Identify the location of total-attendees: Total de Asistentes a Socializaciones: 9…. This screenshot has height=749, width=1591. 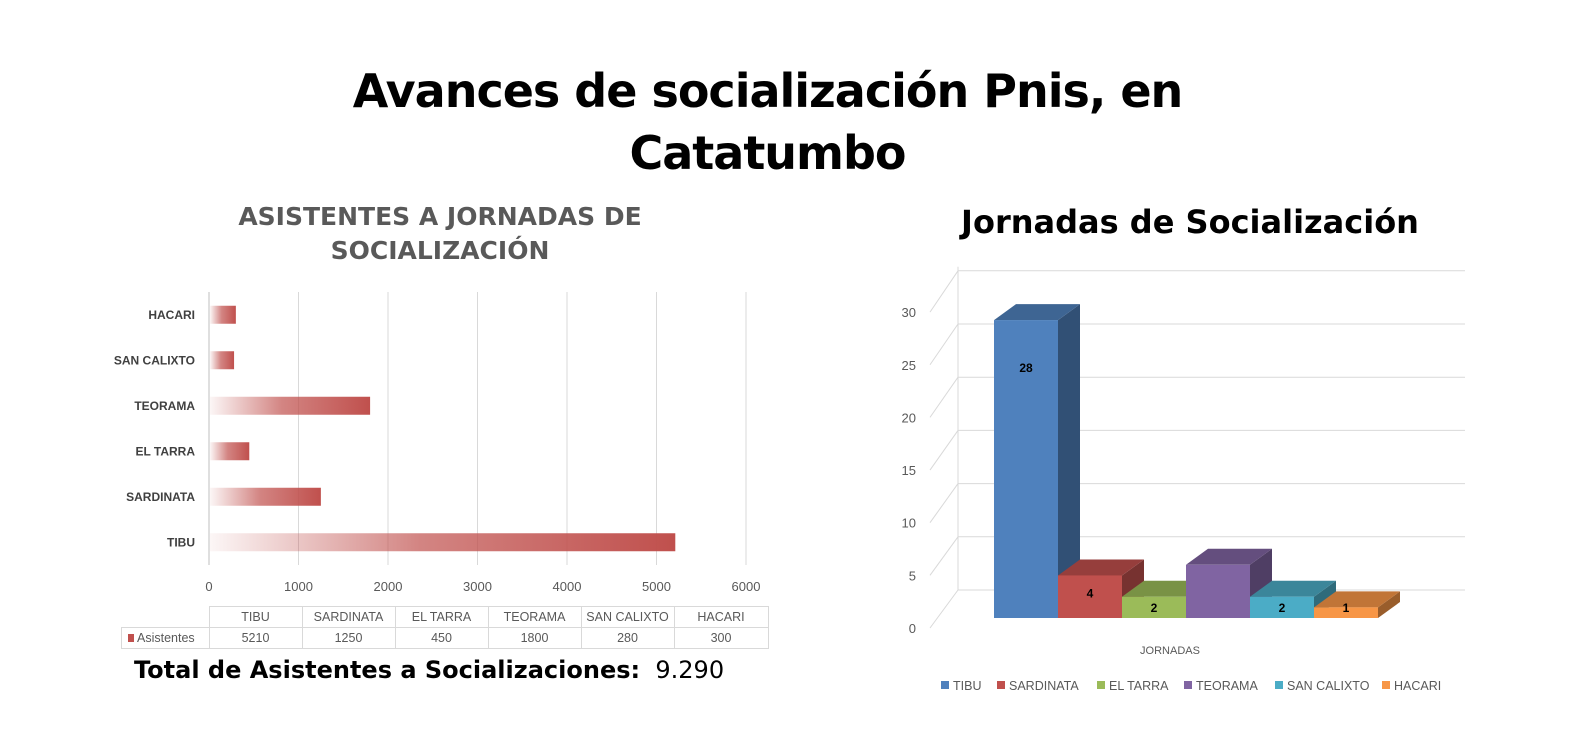
(429, 670).